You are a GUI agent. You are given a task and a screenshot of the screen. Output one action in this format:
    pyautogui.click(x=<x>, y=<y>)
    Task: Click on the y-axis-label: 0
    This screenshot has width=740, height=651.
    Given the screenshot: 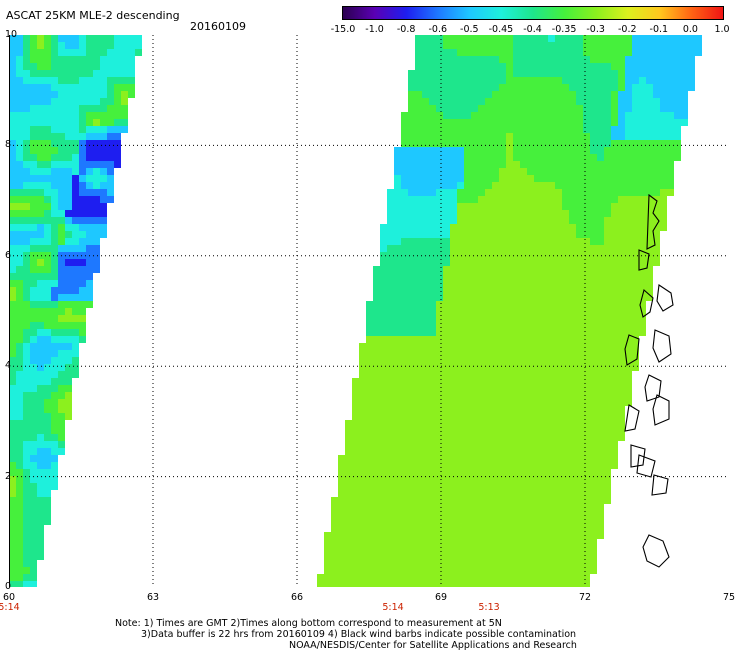 What is the action you would take?
    pyautogui.click(x=8, y=586)
    